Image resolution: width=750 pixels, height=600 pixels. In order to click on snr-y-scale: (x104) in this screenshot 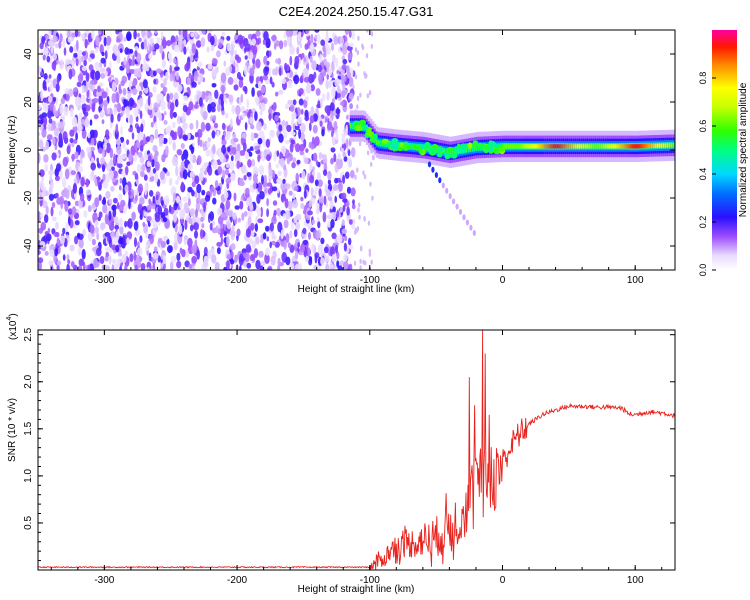, I will do `click(12, 326)`.